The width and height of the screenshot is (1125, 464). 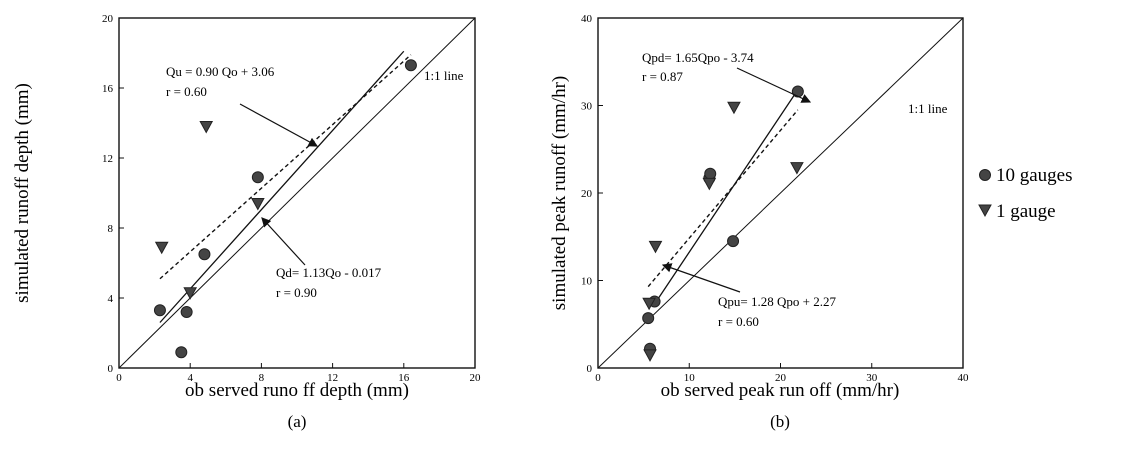 What do you see at coordinates (329, 272) in the screenshot?
I see `fit-down-equation-a: Qd= 1.13Qo - 0.017` at bounding box center [329, 272].